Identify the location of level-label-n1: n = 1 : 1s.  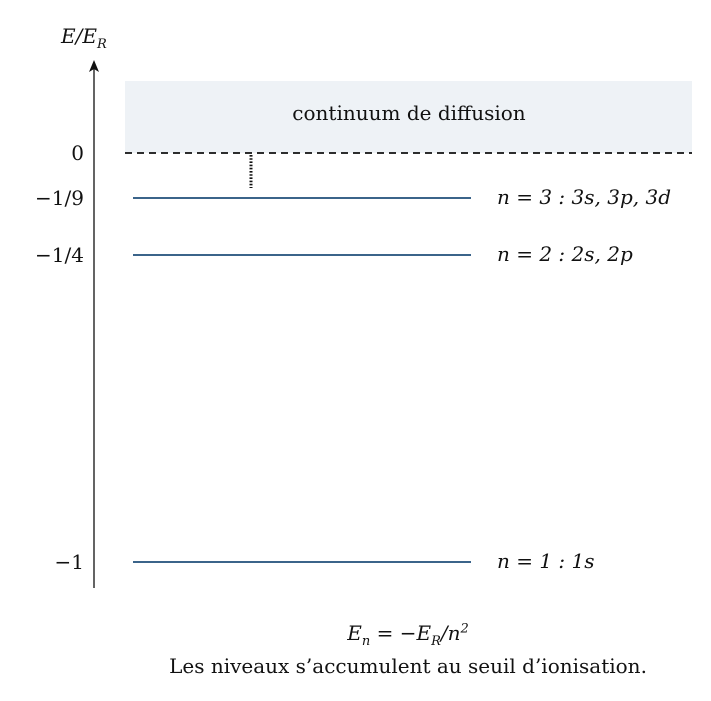
(546, 561).